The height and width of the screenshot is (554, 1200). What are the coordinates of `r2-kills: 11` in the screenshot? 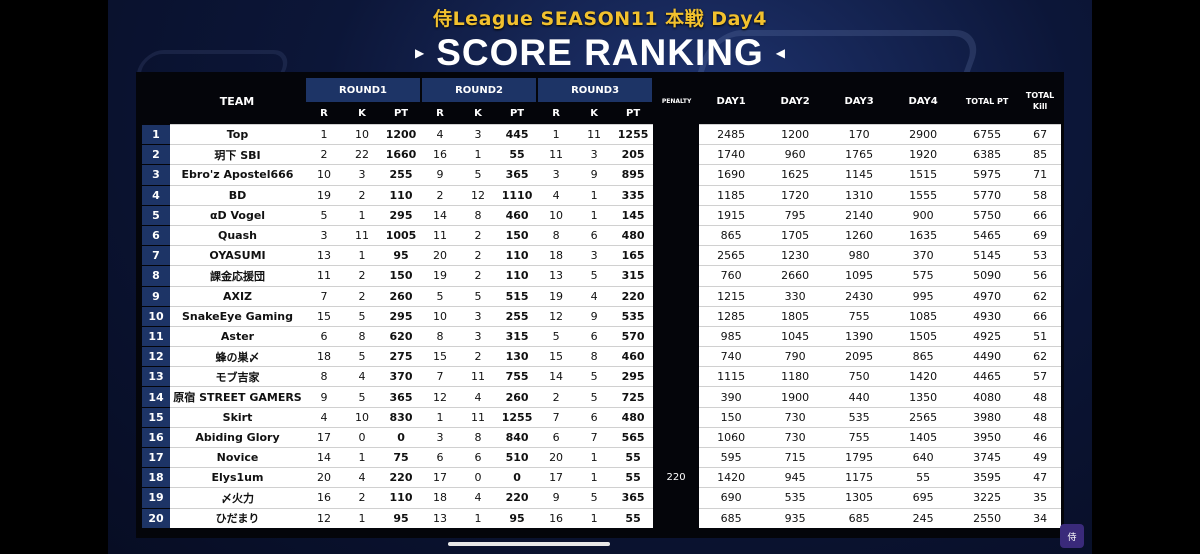 It's located at (478, 417).